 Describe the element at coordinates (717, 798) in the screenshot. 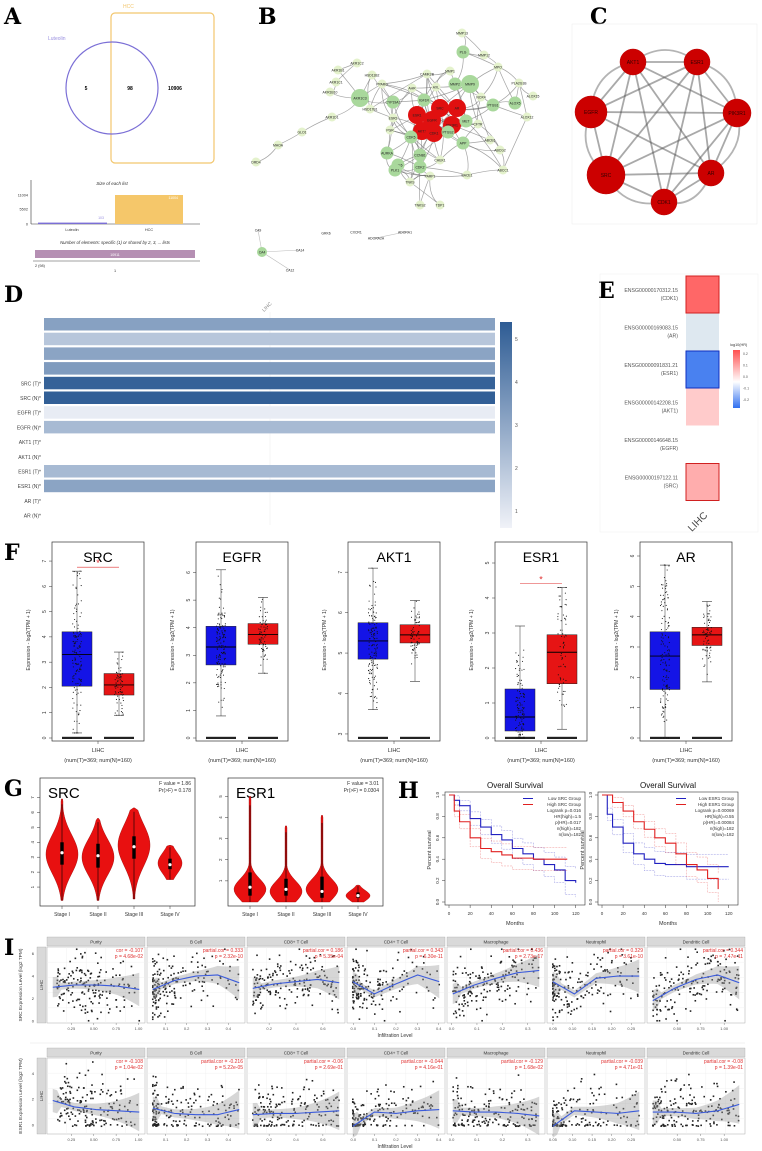

I see `legend-label: Low ESR1 Group` at that location.